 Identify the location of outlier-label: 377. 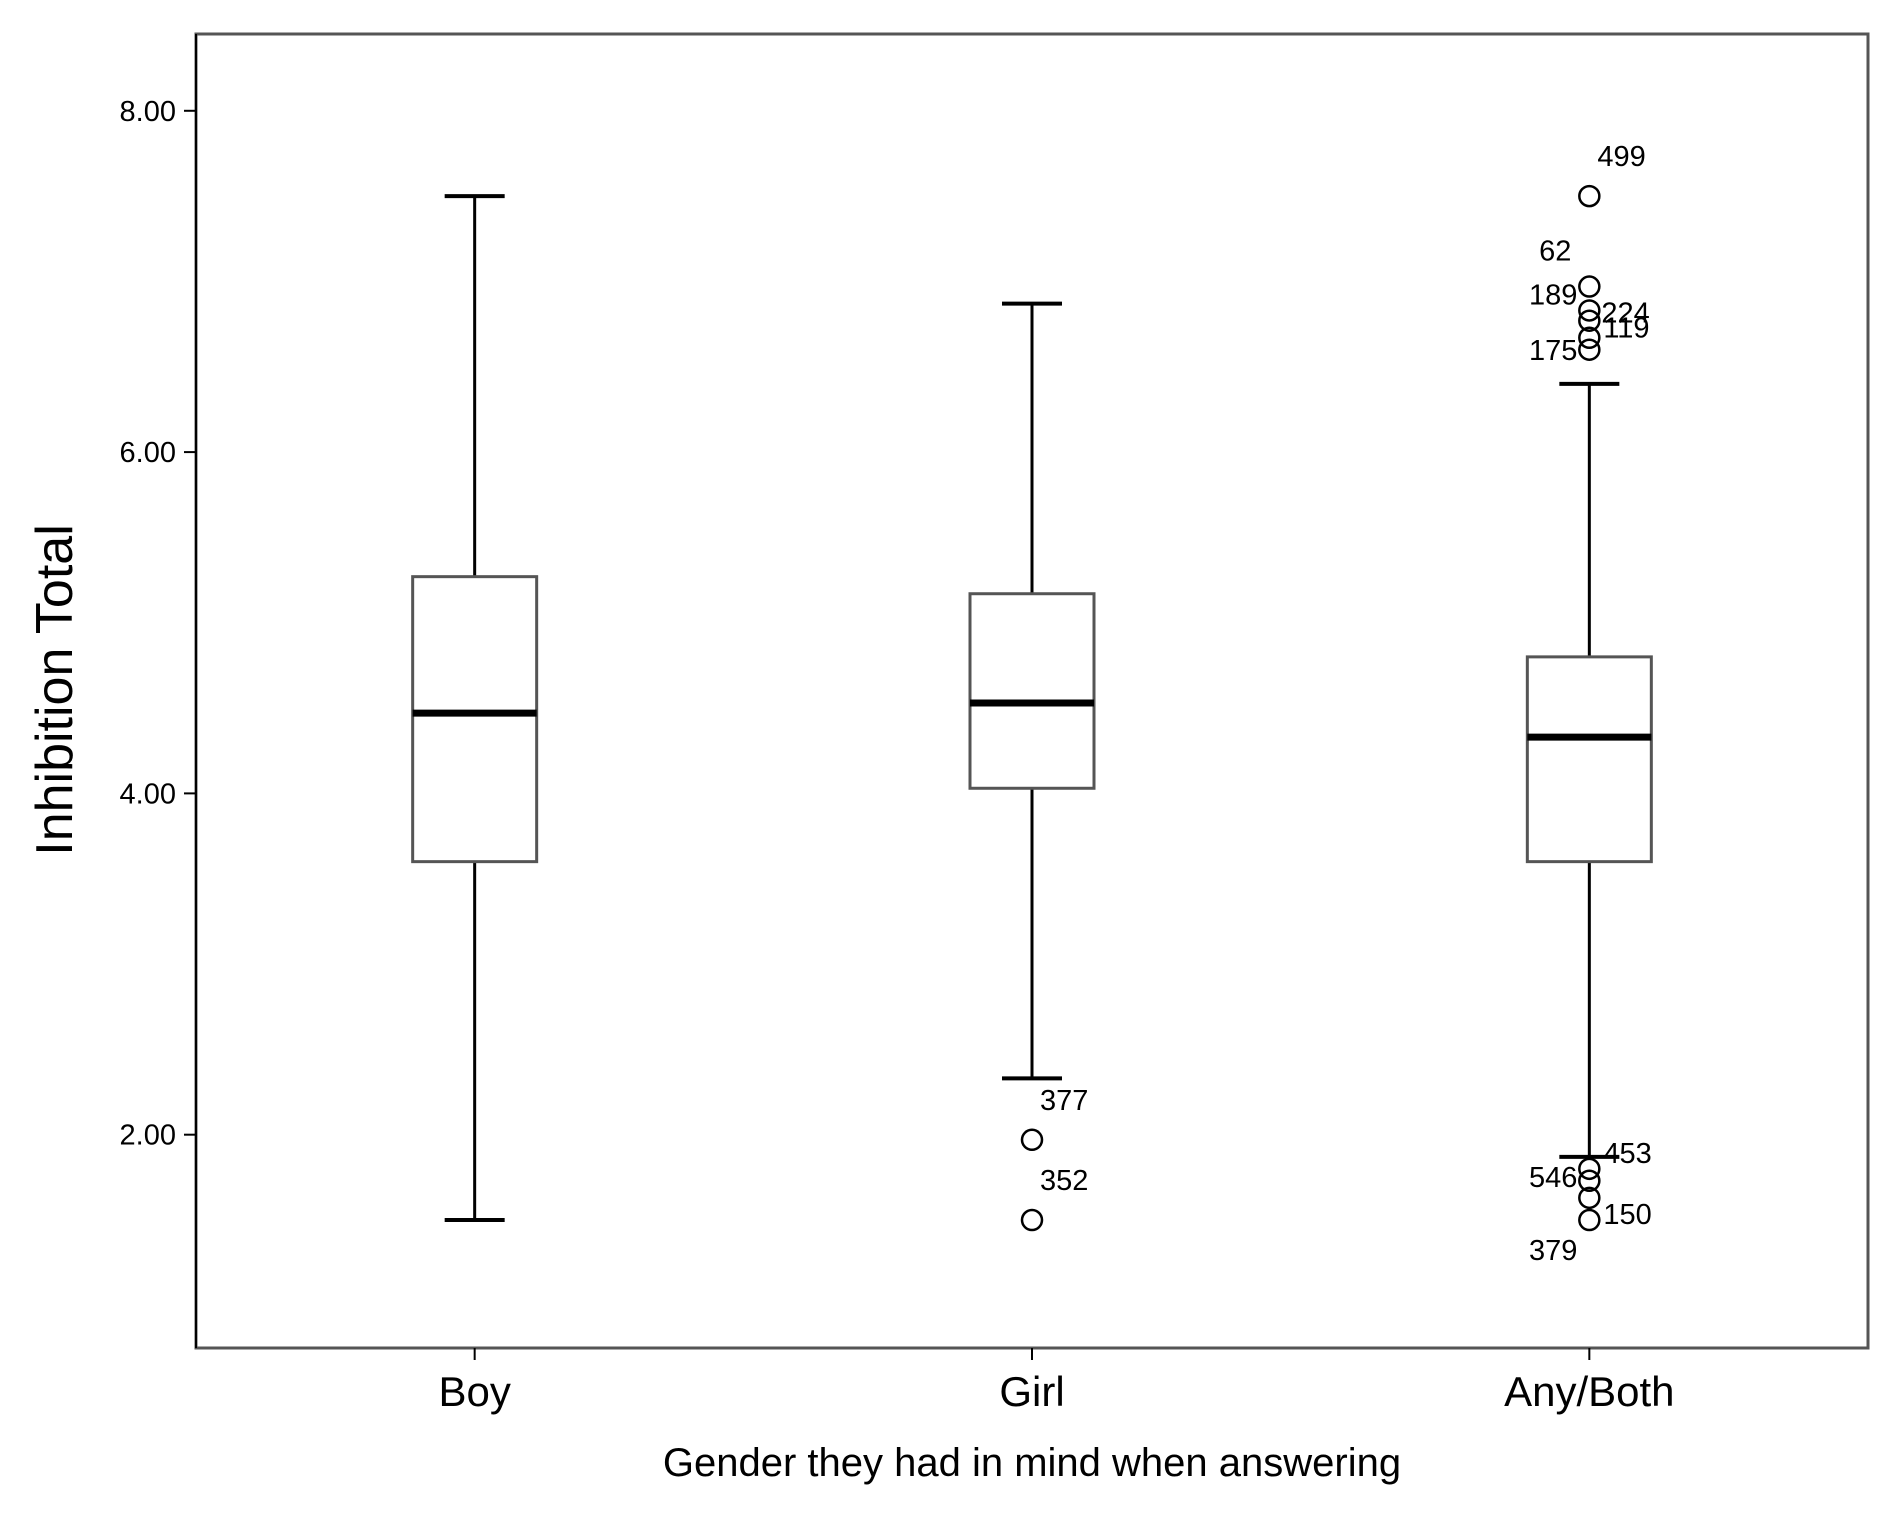
(1064, 1101).